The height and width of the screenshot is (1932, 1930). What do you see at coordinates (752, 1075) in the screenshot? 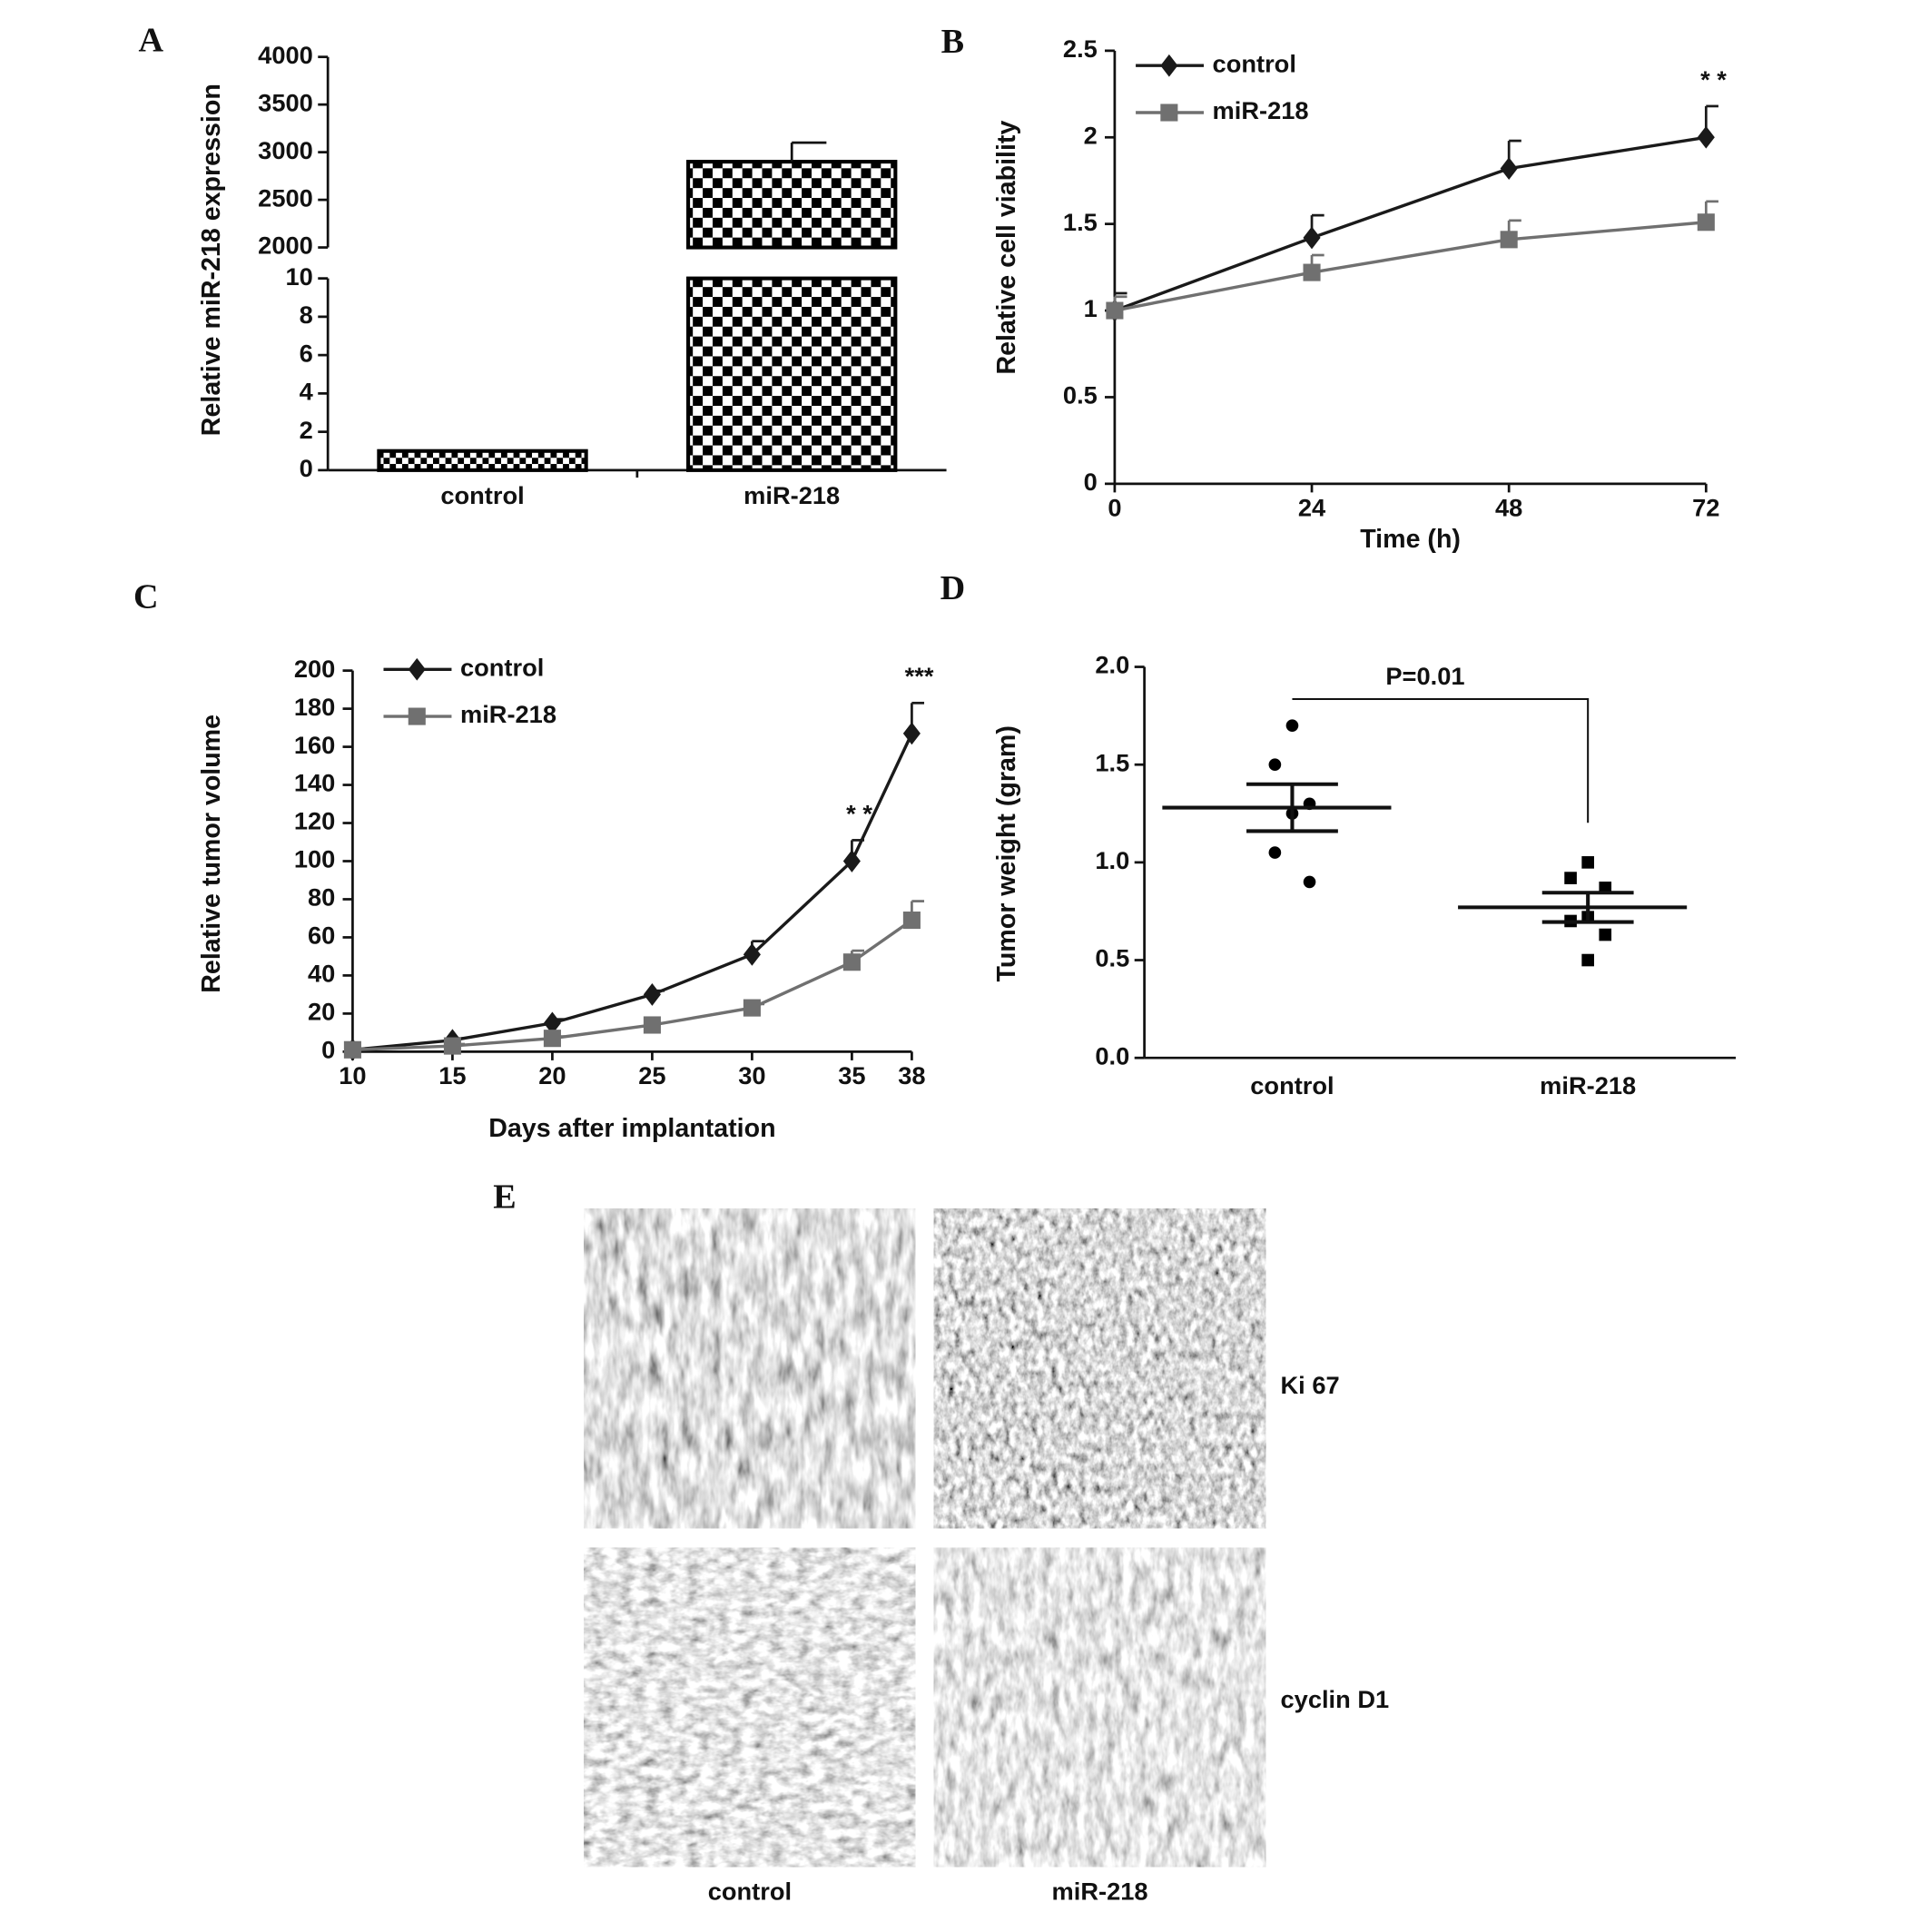
I see `x-tick-label: 30` at bounding box center [752, 1075].